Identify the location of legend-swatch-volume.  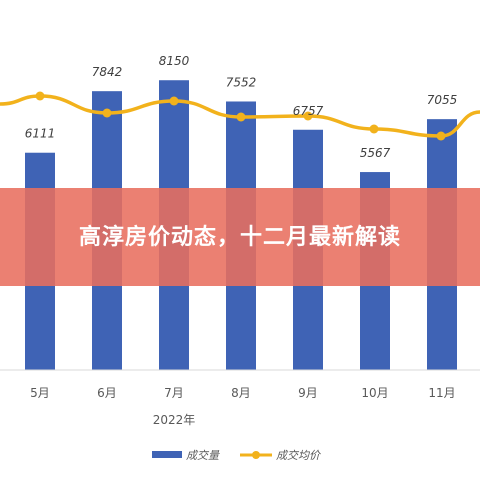
(167, 454).